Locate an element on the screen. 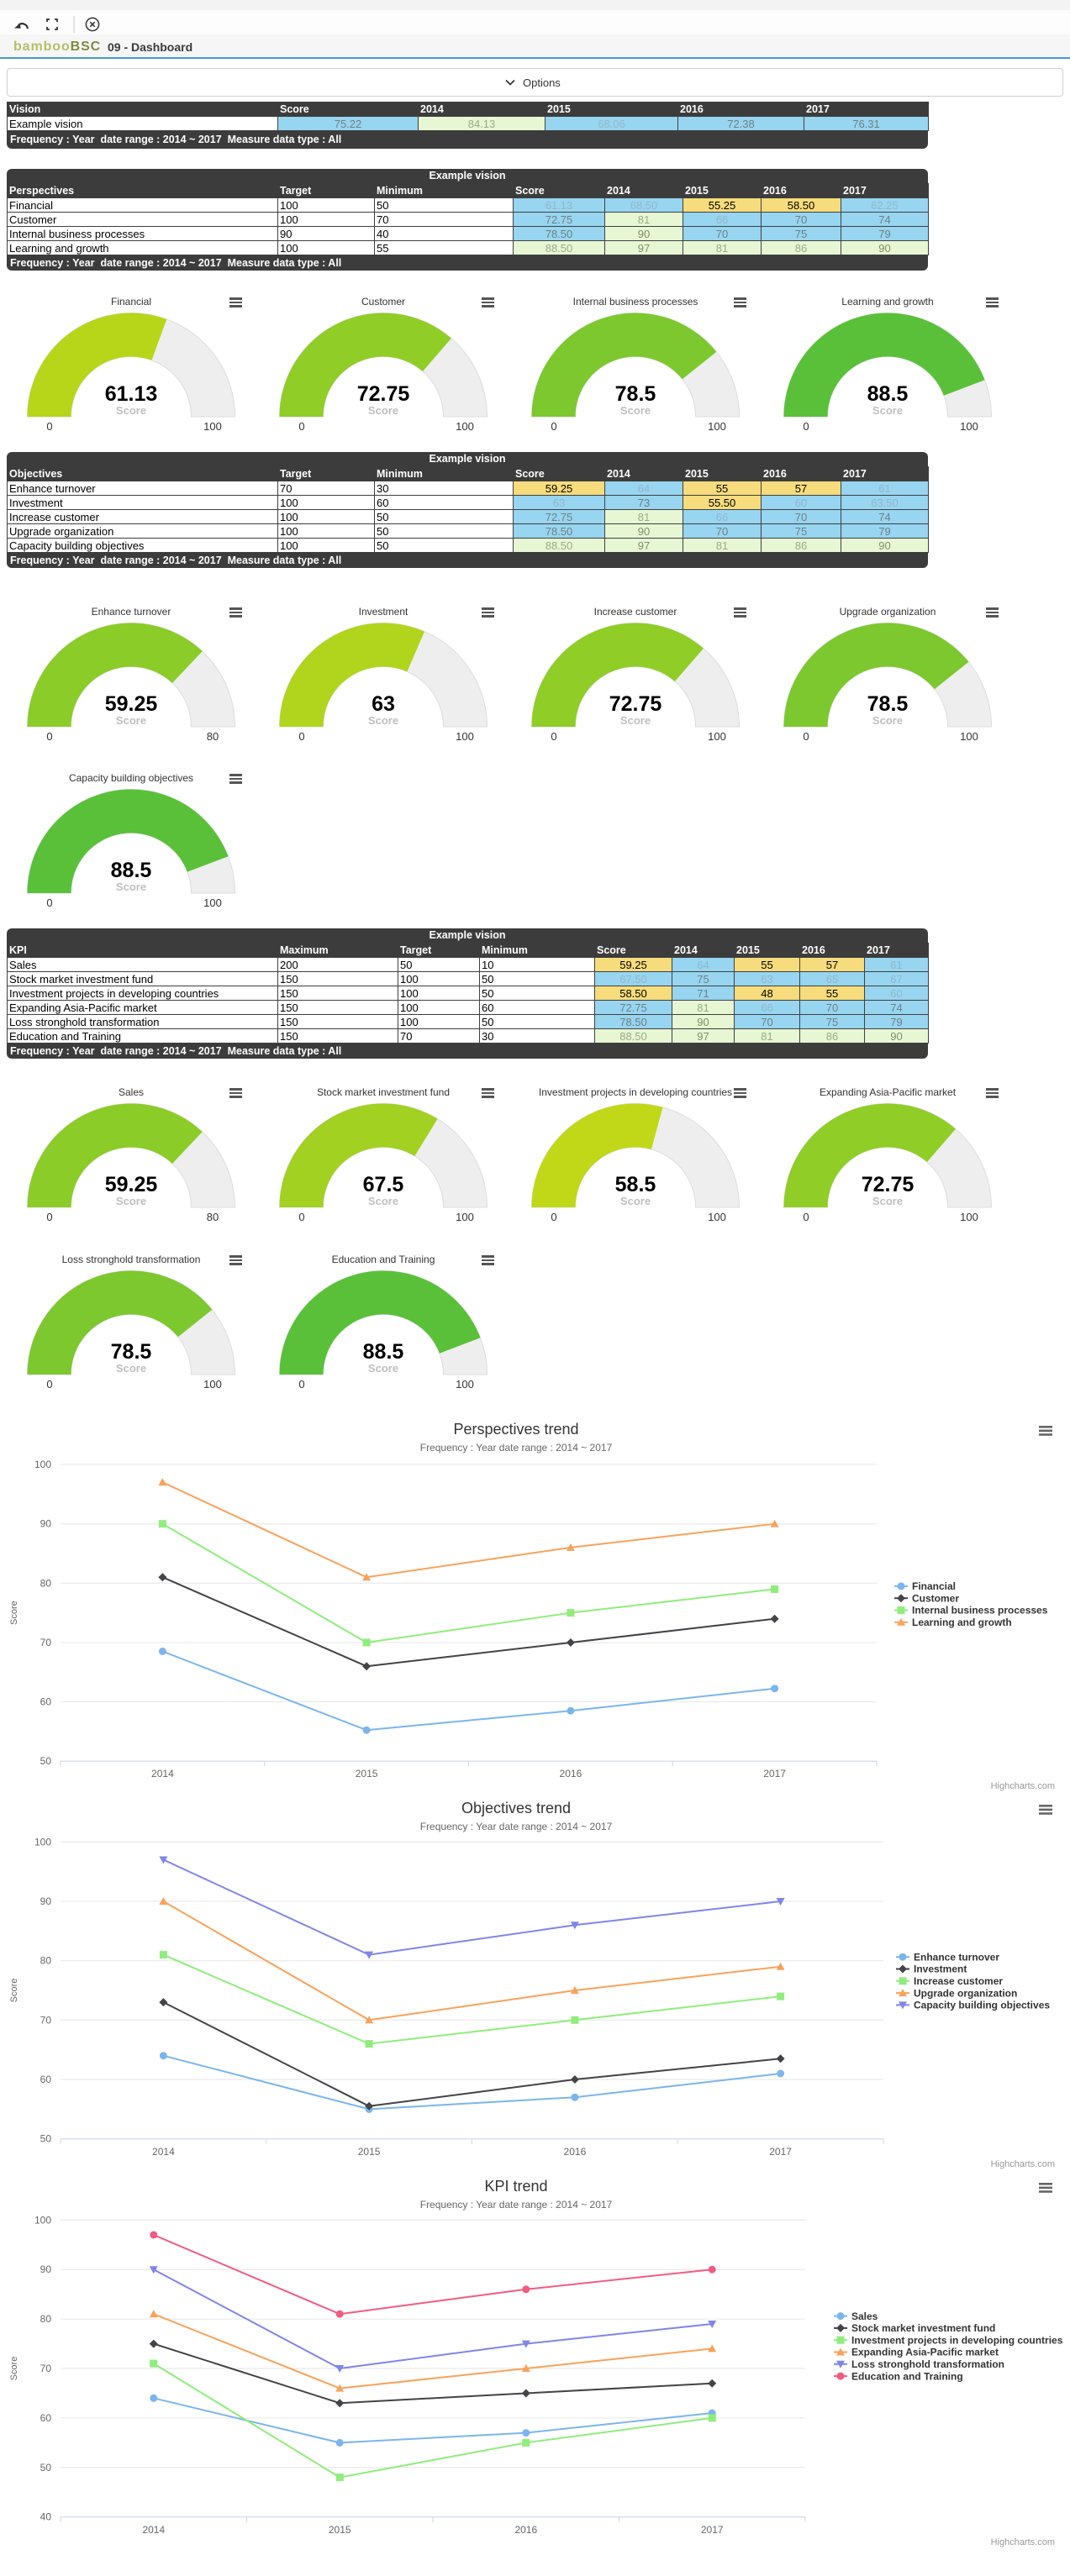 The width and height of the screenshot is (1070, 2576). svg-text: Customer is located at coordinates (935, 1598).